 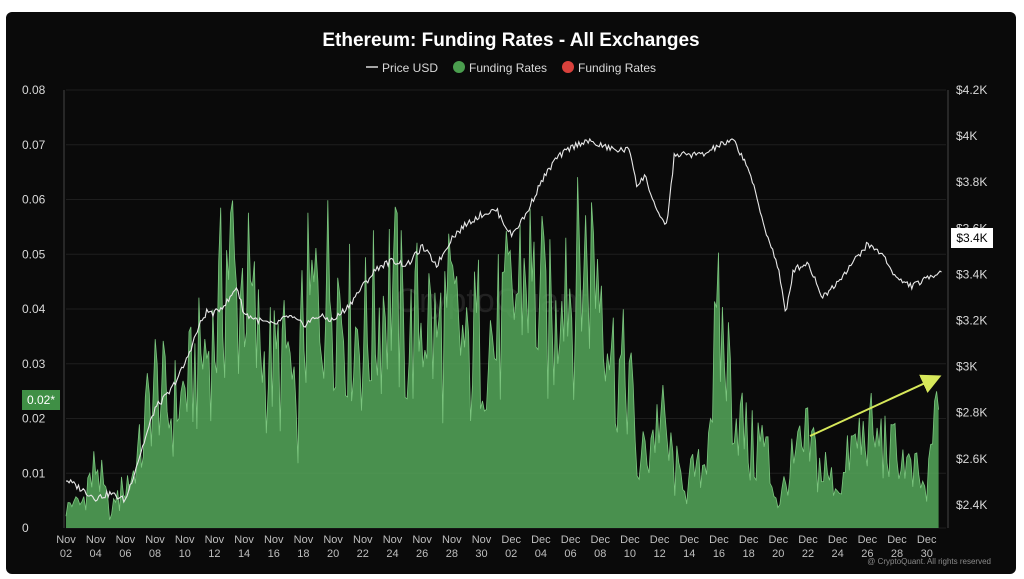 I want to click on price-current-value: $3.4K, so click(x=971, y=238).